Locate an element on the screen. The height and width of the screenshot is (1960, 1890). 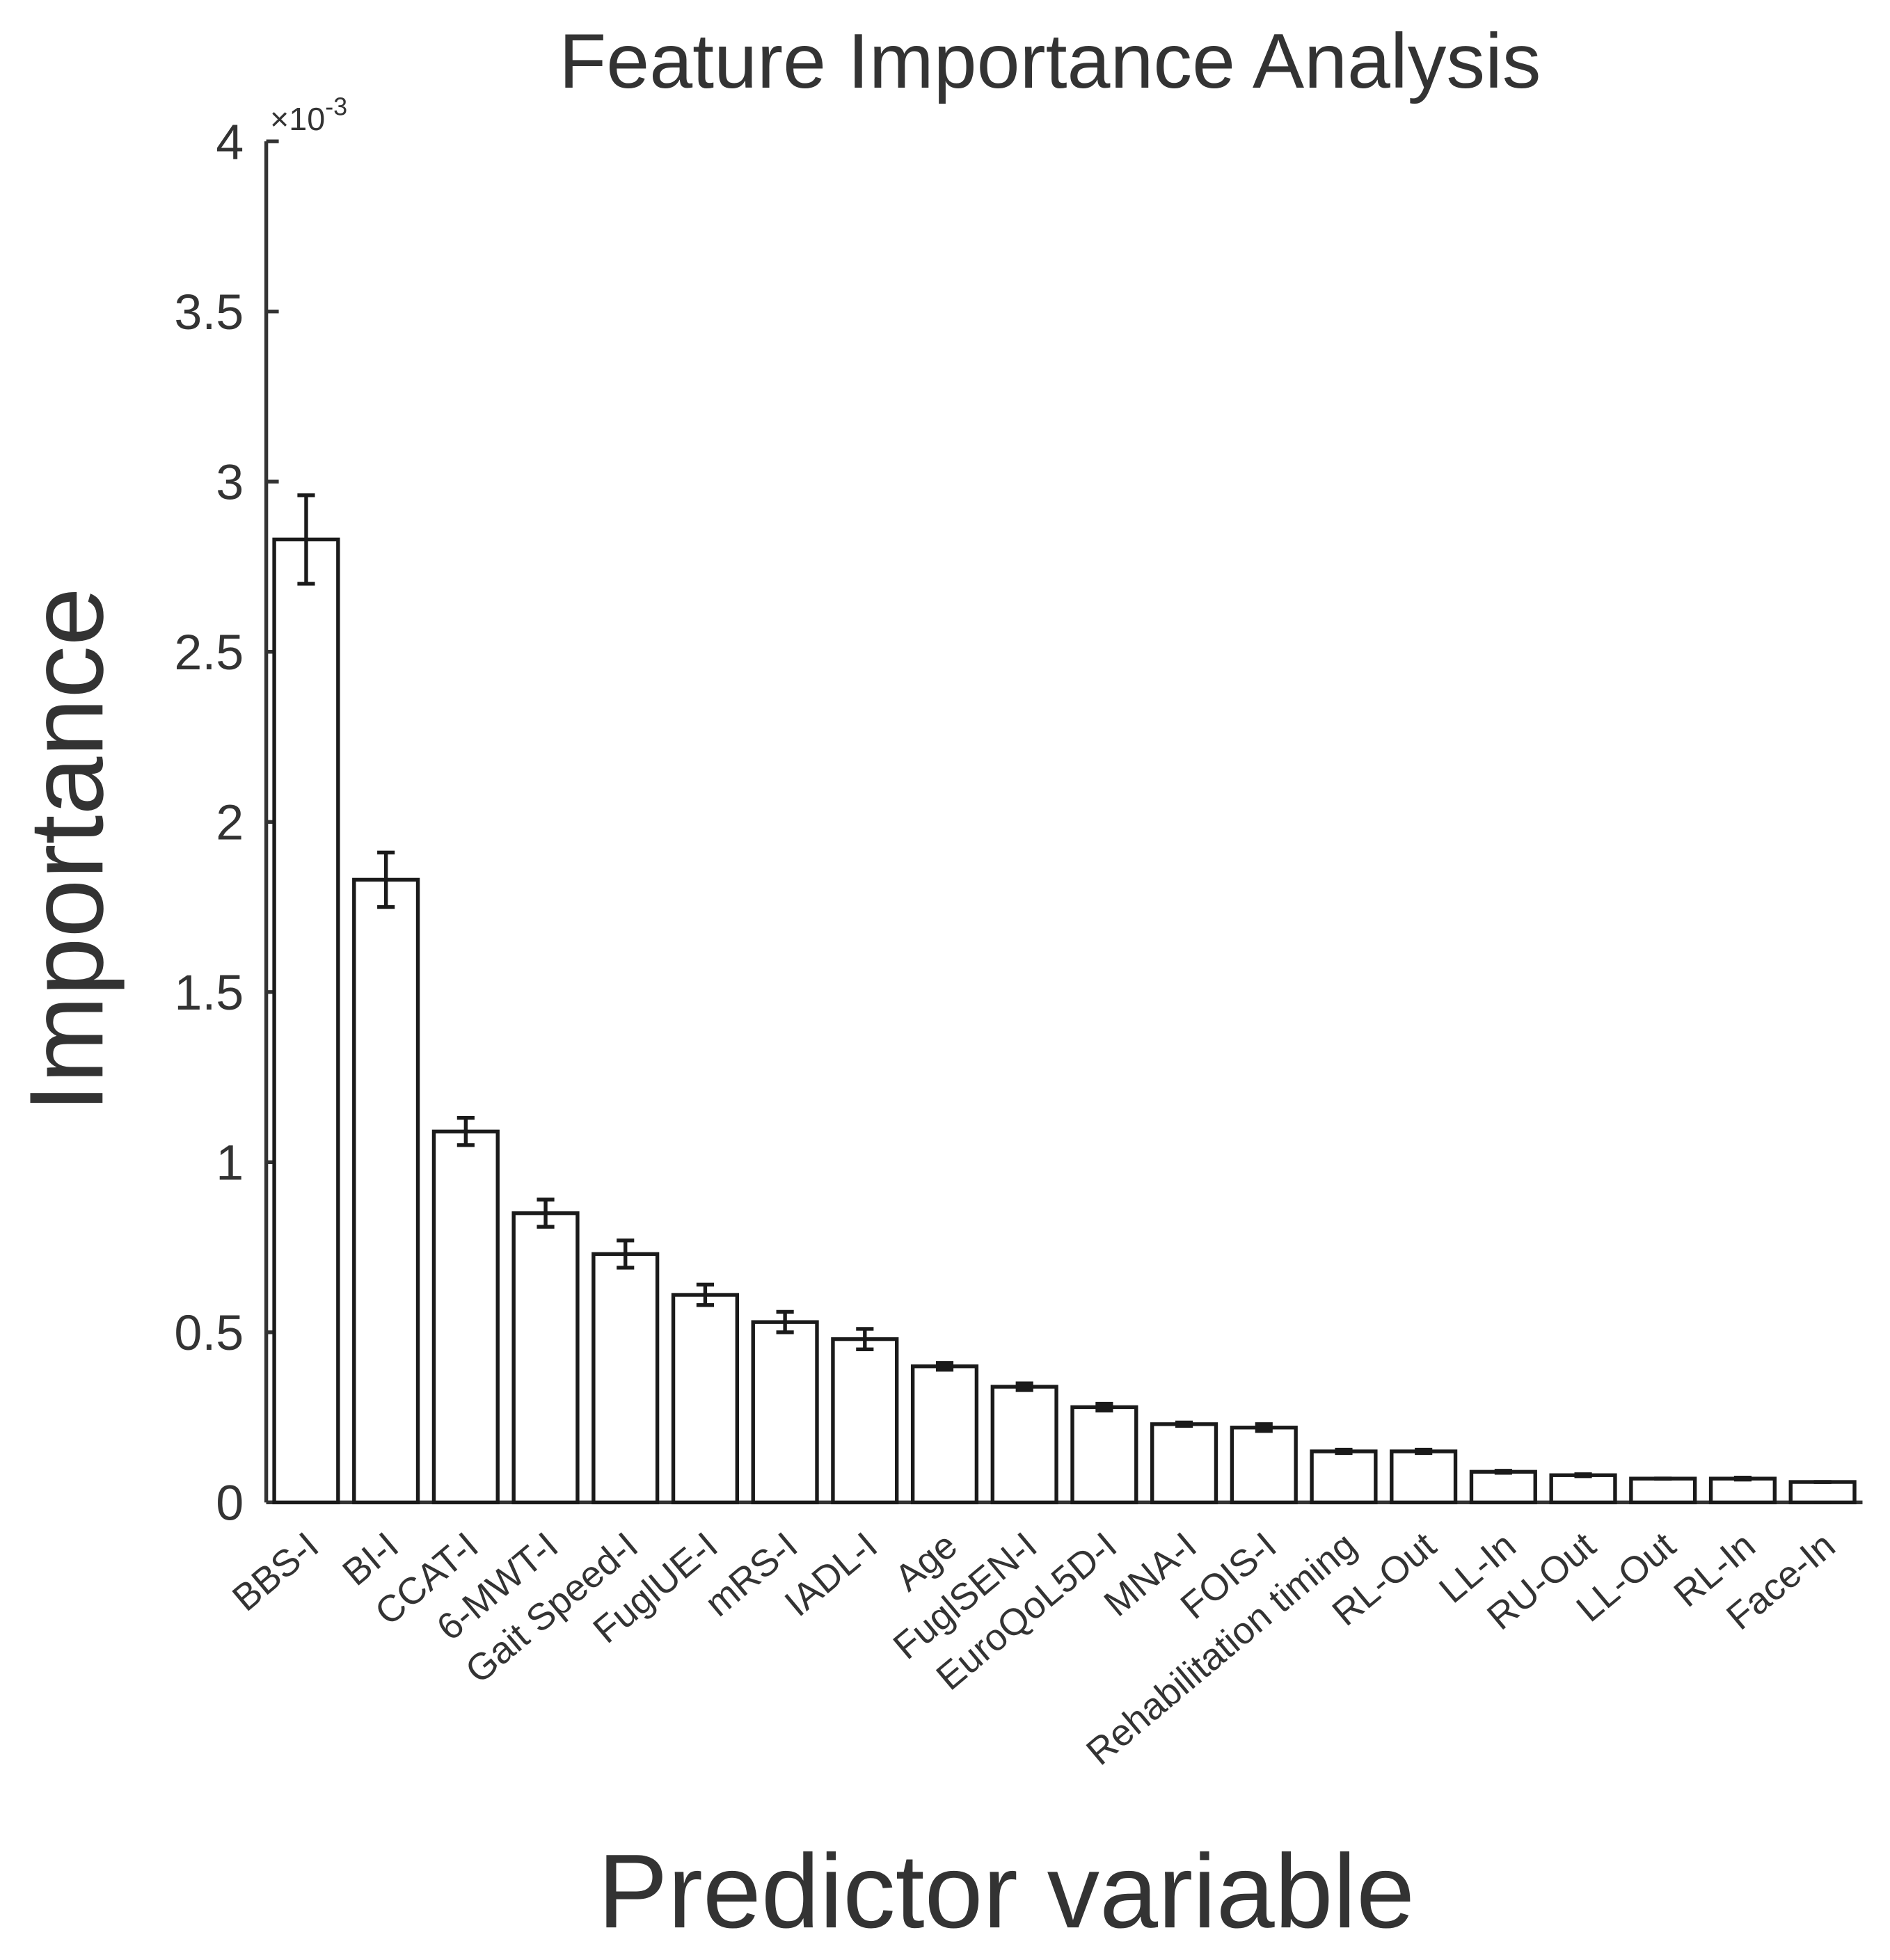
x-tick-label: BBS-I is located at coordinates (275, 1571).